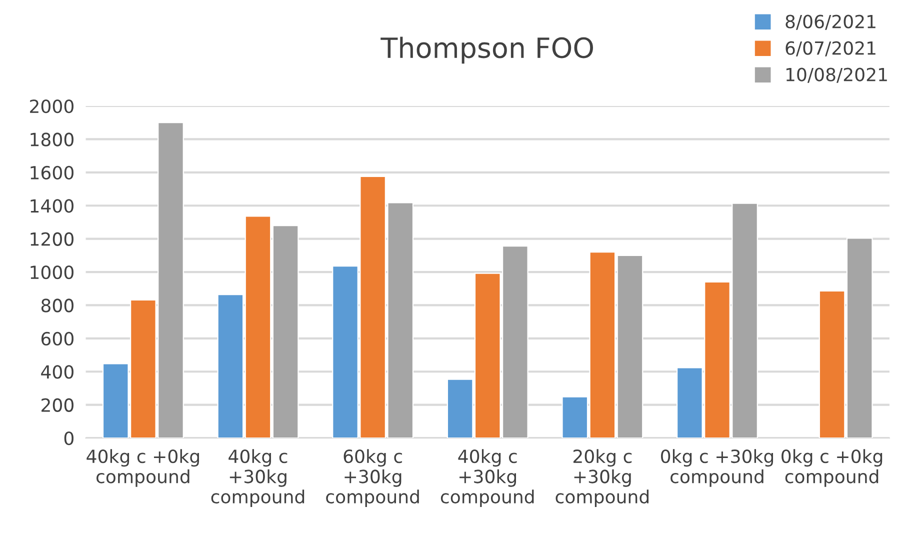  Describe the element at coordinates (57, 305) in the screenshot. I see `y-tick-label: 800` at that location.